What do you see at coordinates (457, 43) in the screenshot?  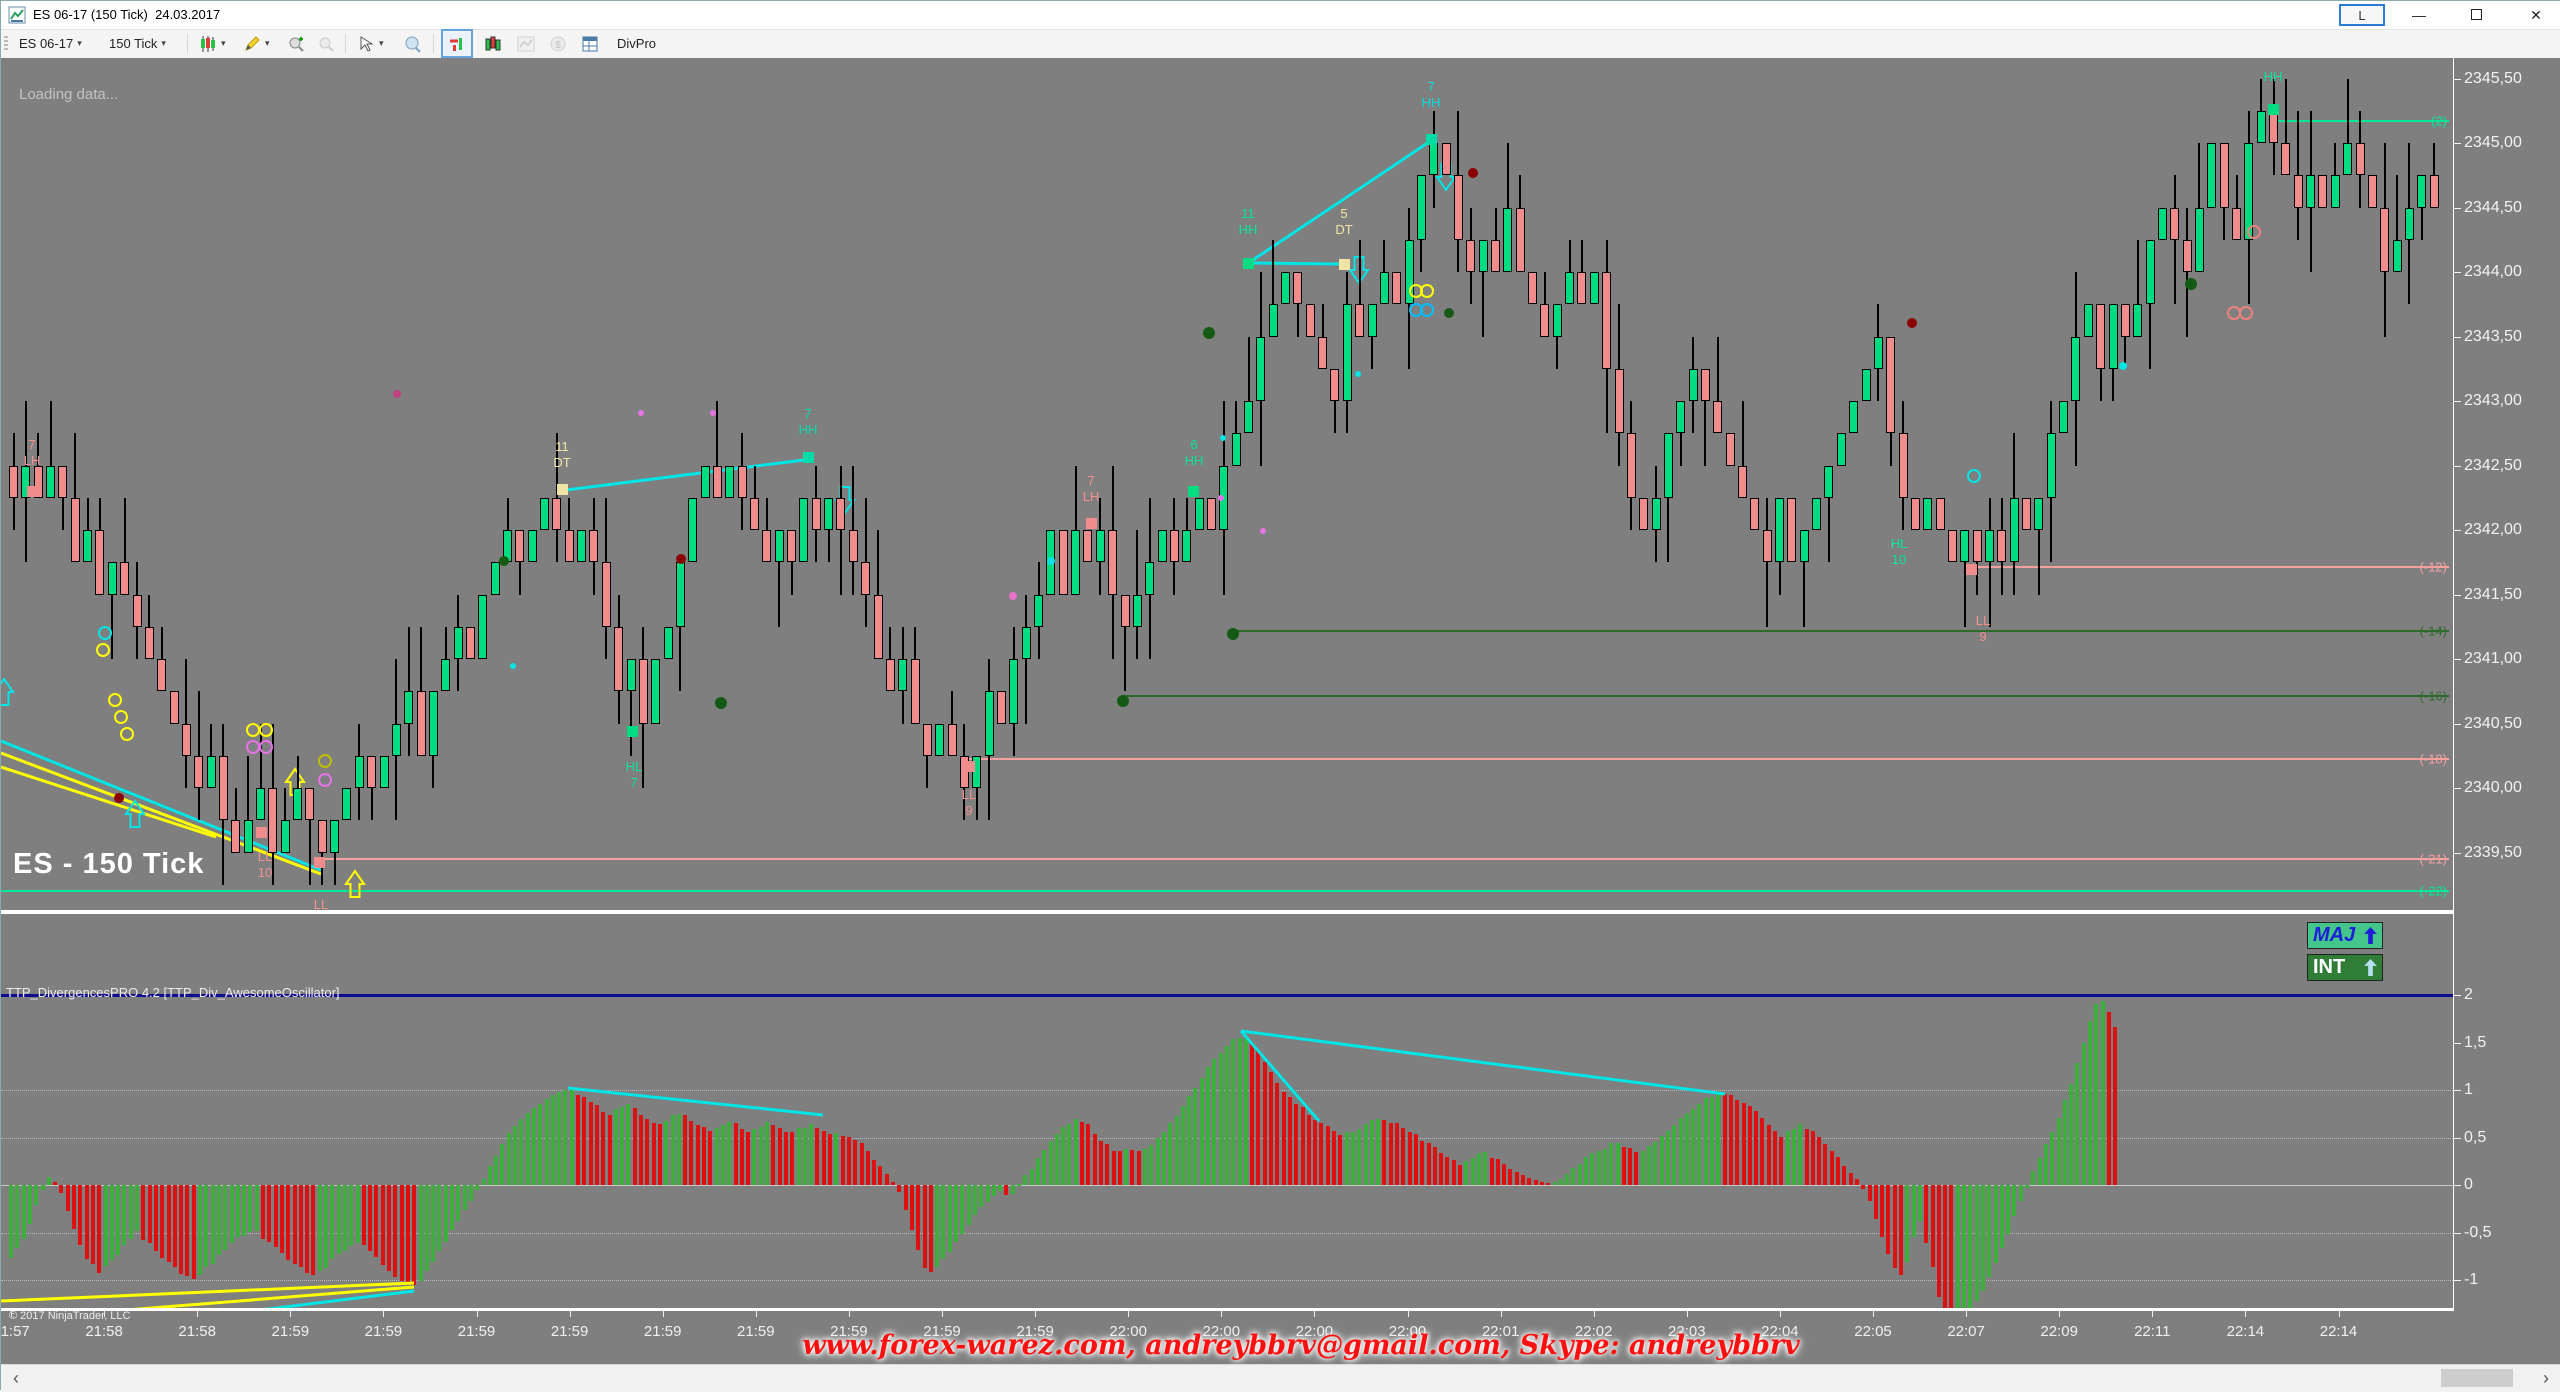 I see `indicator-panel-button-active` at bounding box center [457, 43].